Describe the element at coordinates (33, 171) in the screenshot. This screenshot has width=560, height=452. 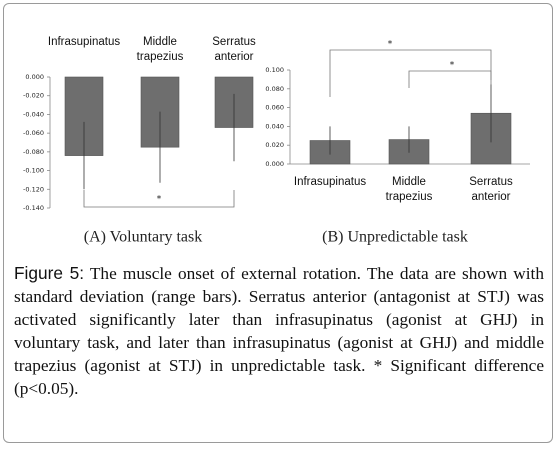
I see `y-tick-label: -0.100` at that location.